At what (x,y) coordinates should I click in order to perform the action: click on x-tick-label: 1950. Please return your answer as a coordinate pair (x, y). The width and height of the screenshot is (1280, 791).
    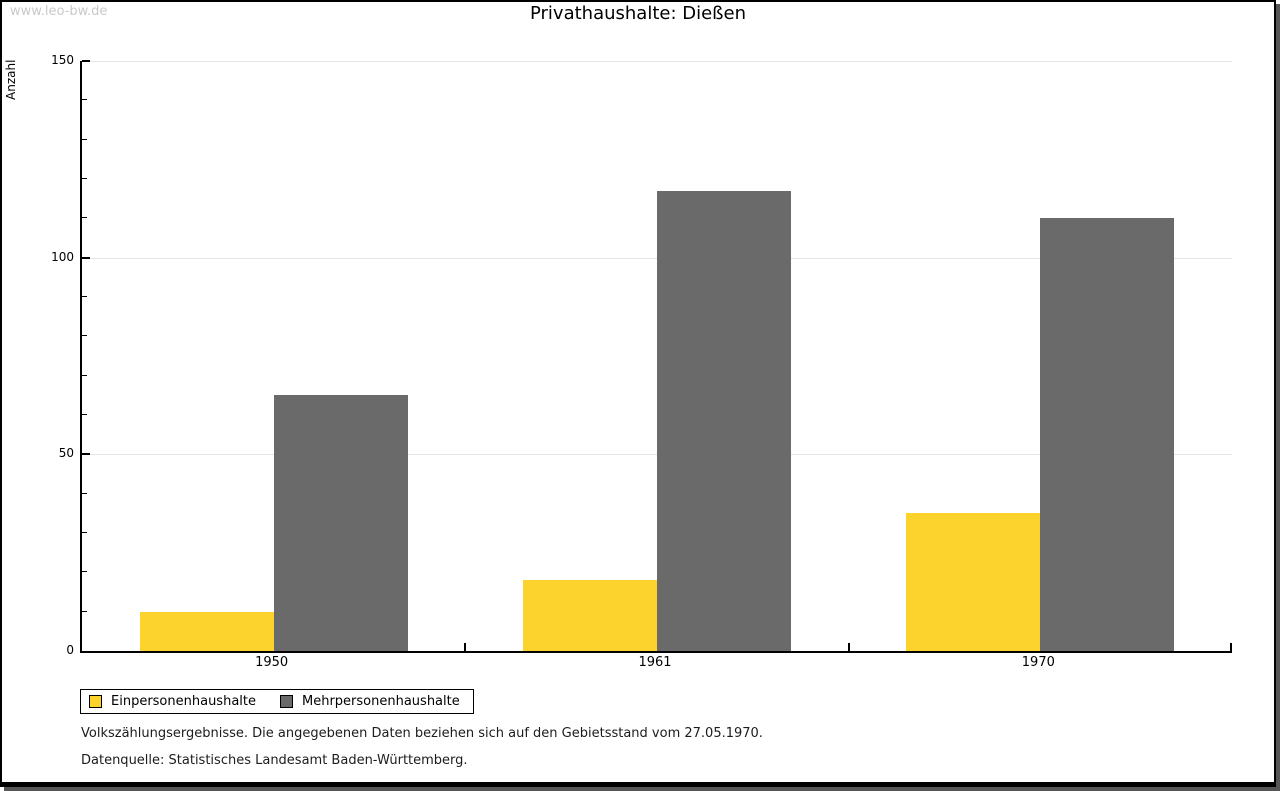
    Looking at the image, I should click on (272, 662).